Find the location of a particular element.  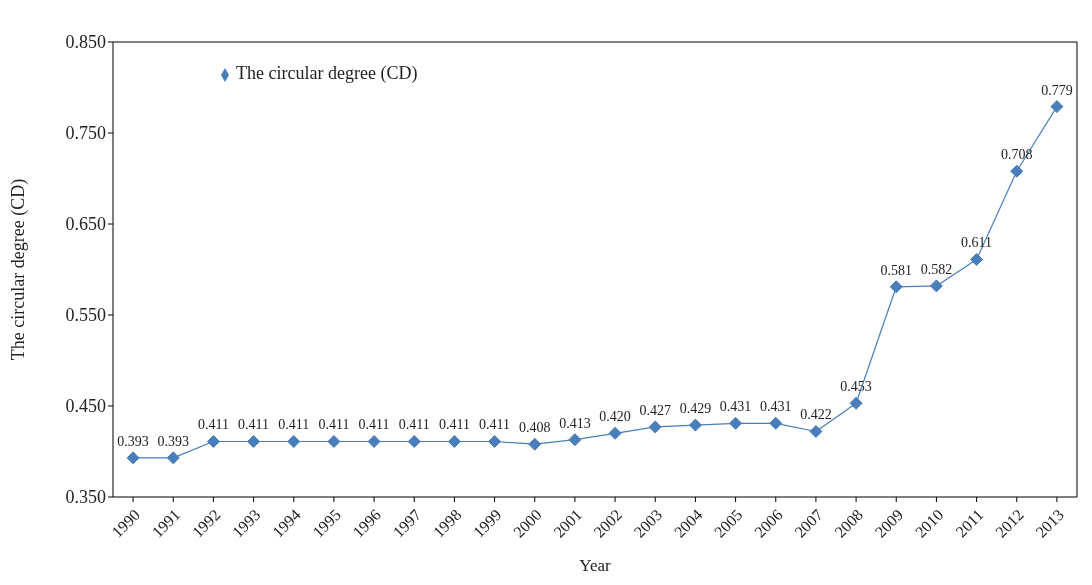

x-tick-label: 1994 is located at coordinates (286, 523).